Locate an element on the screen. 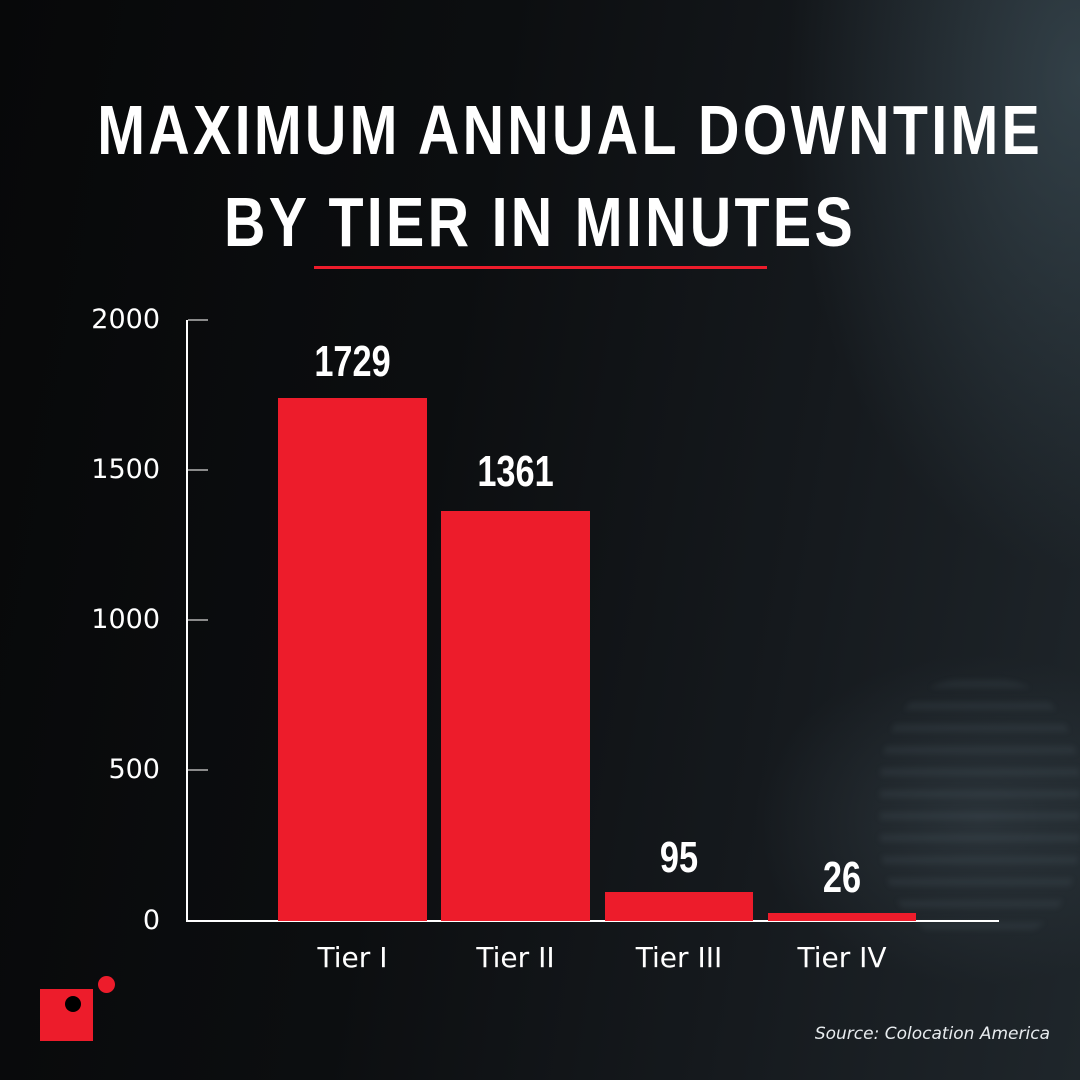 The image size is (1080, 1080). x-tick-label: Tier I is located at coordinates (352, 957).